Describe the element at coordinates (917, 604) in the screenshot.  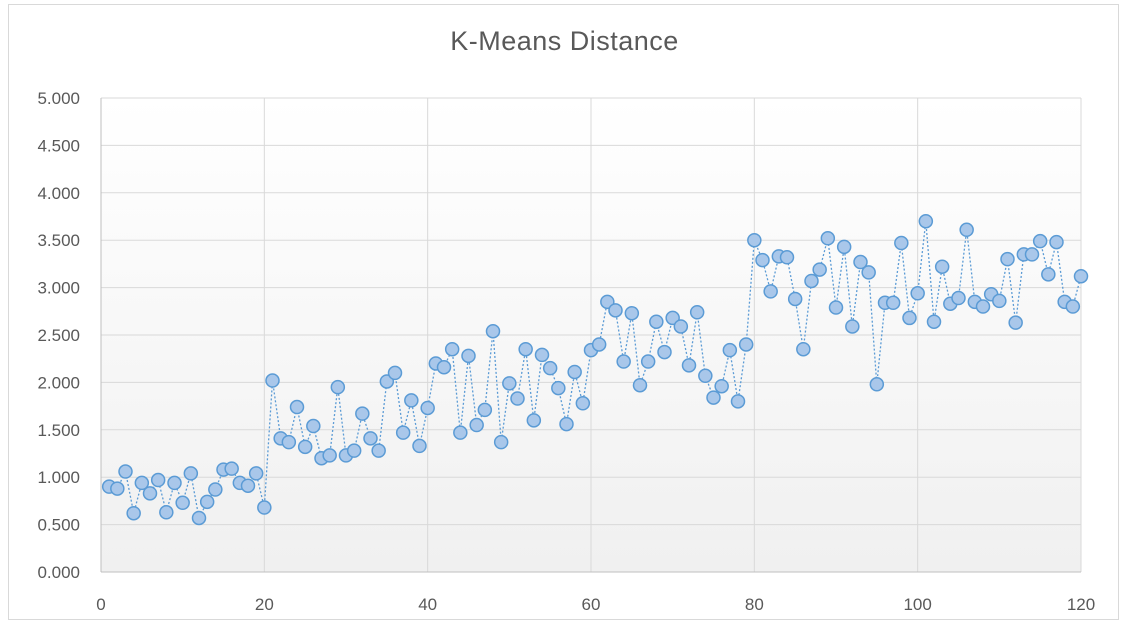
I see `x-tick-label: 100` at that location.